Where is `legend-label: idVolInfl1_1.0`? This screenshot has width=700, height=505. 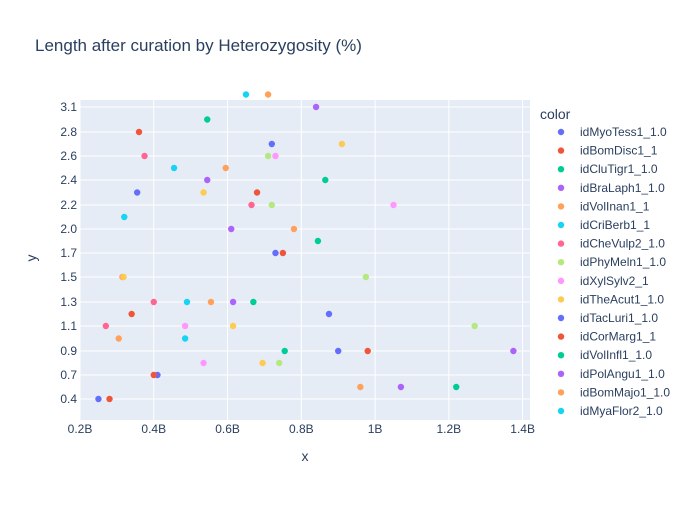
legend-label: idVolInfl1_1.0 is located at coordinates (616, 355).